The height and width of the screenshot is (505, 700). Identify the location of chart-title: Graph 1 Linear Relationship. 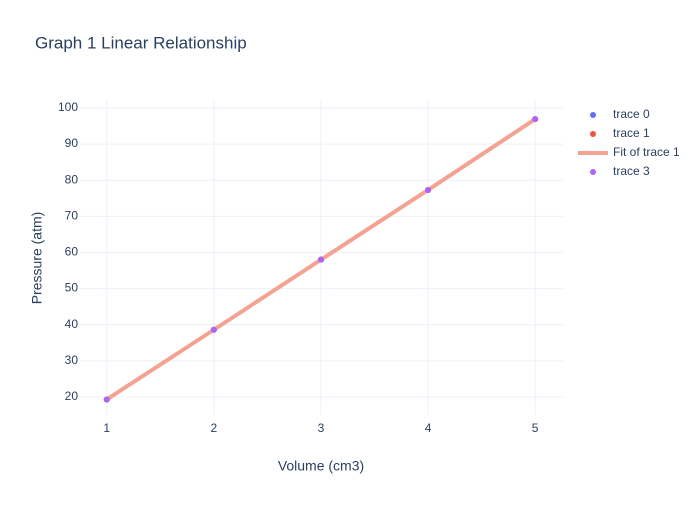
(141, 42).